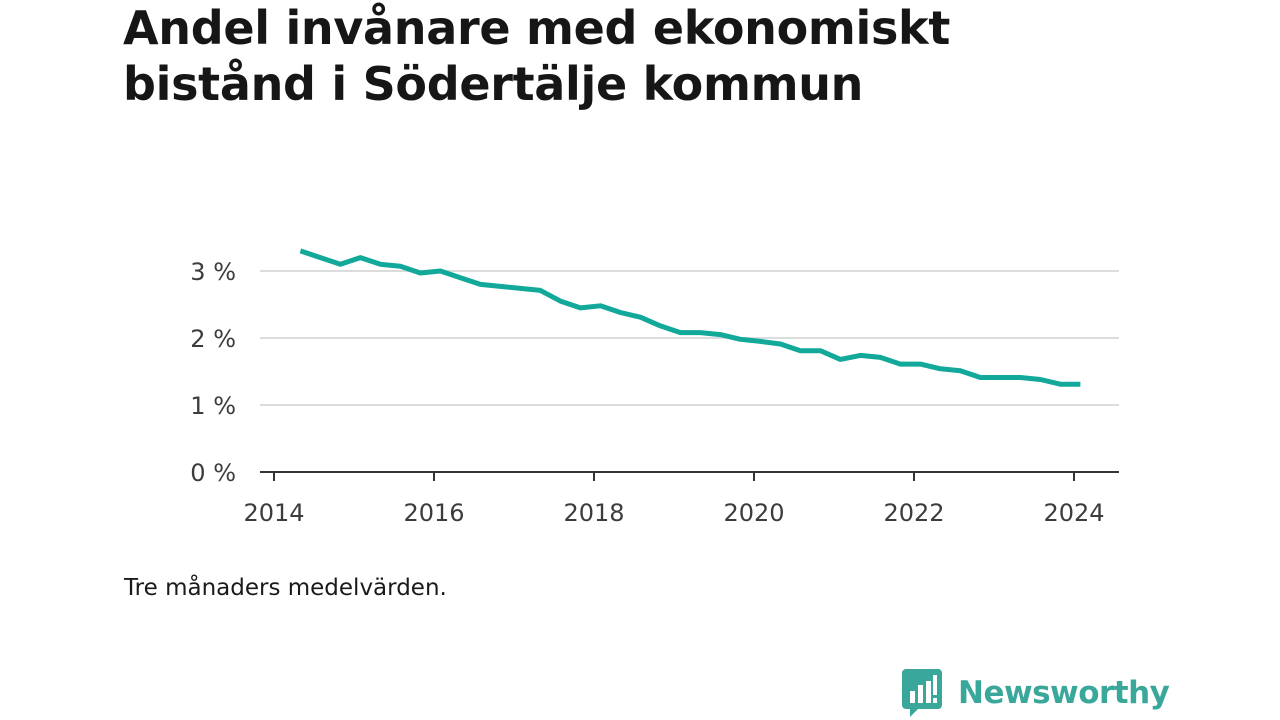 The image size is (1280, 720). What do you see at coordinates (213, 339) in the screenshot?
I see `y-tick-label-2: 2 %` at bounding box center [213, 339].